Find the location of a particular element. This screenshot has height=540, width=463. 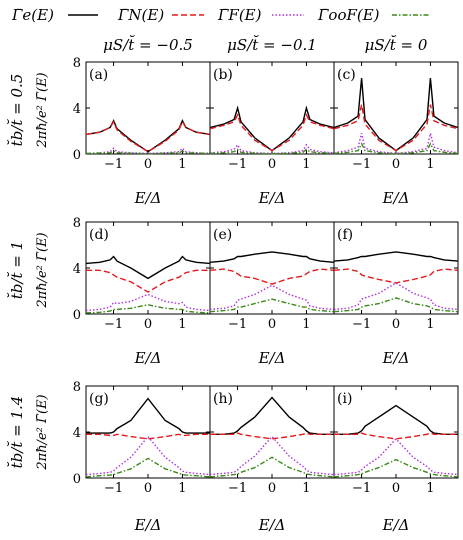

panel-frame is located at coordinates (396, 432).